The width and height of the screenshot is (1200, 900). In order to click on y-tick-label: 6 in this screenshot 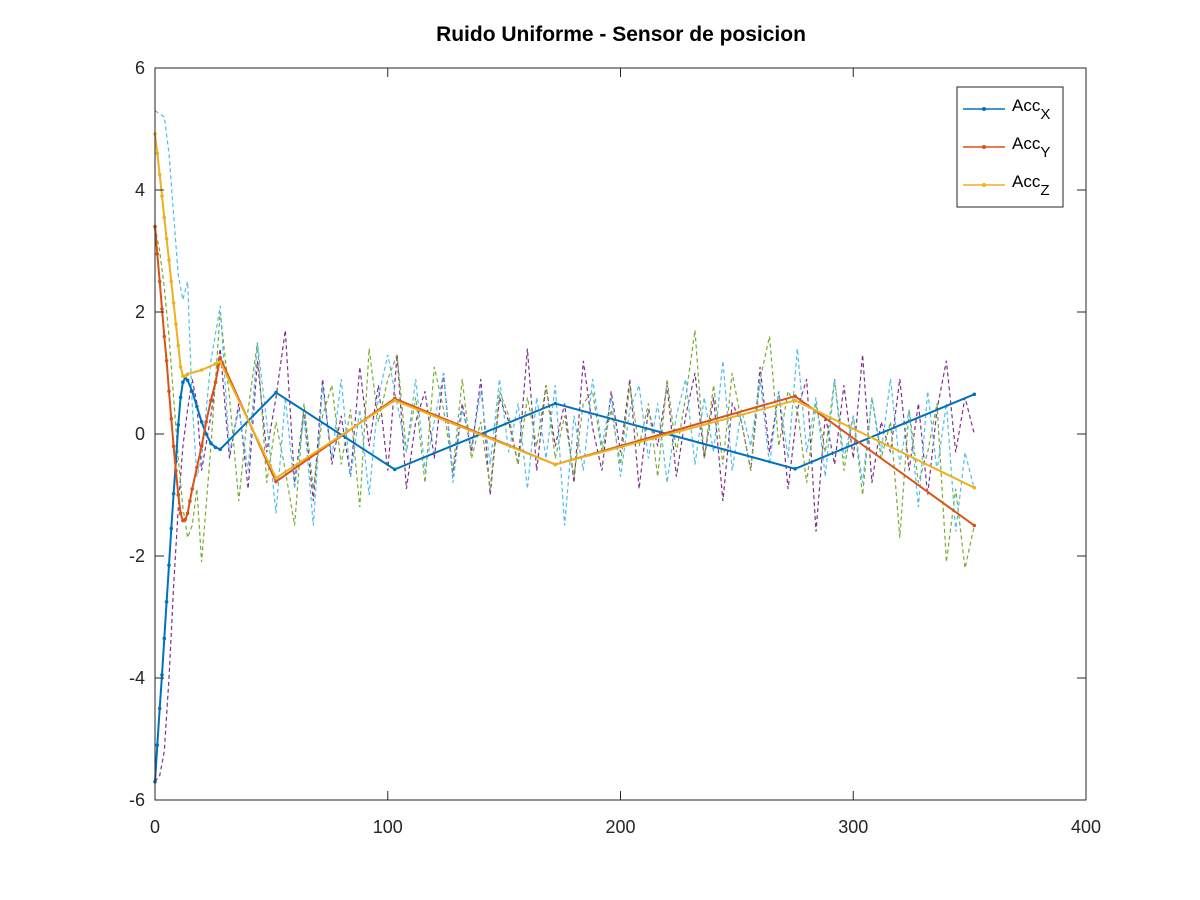, I will do `click(140, 68)`.